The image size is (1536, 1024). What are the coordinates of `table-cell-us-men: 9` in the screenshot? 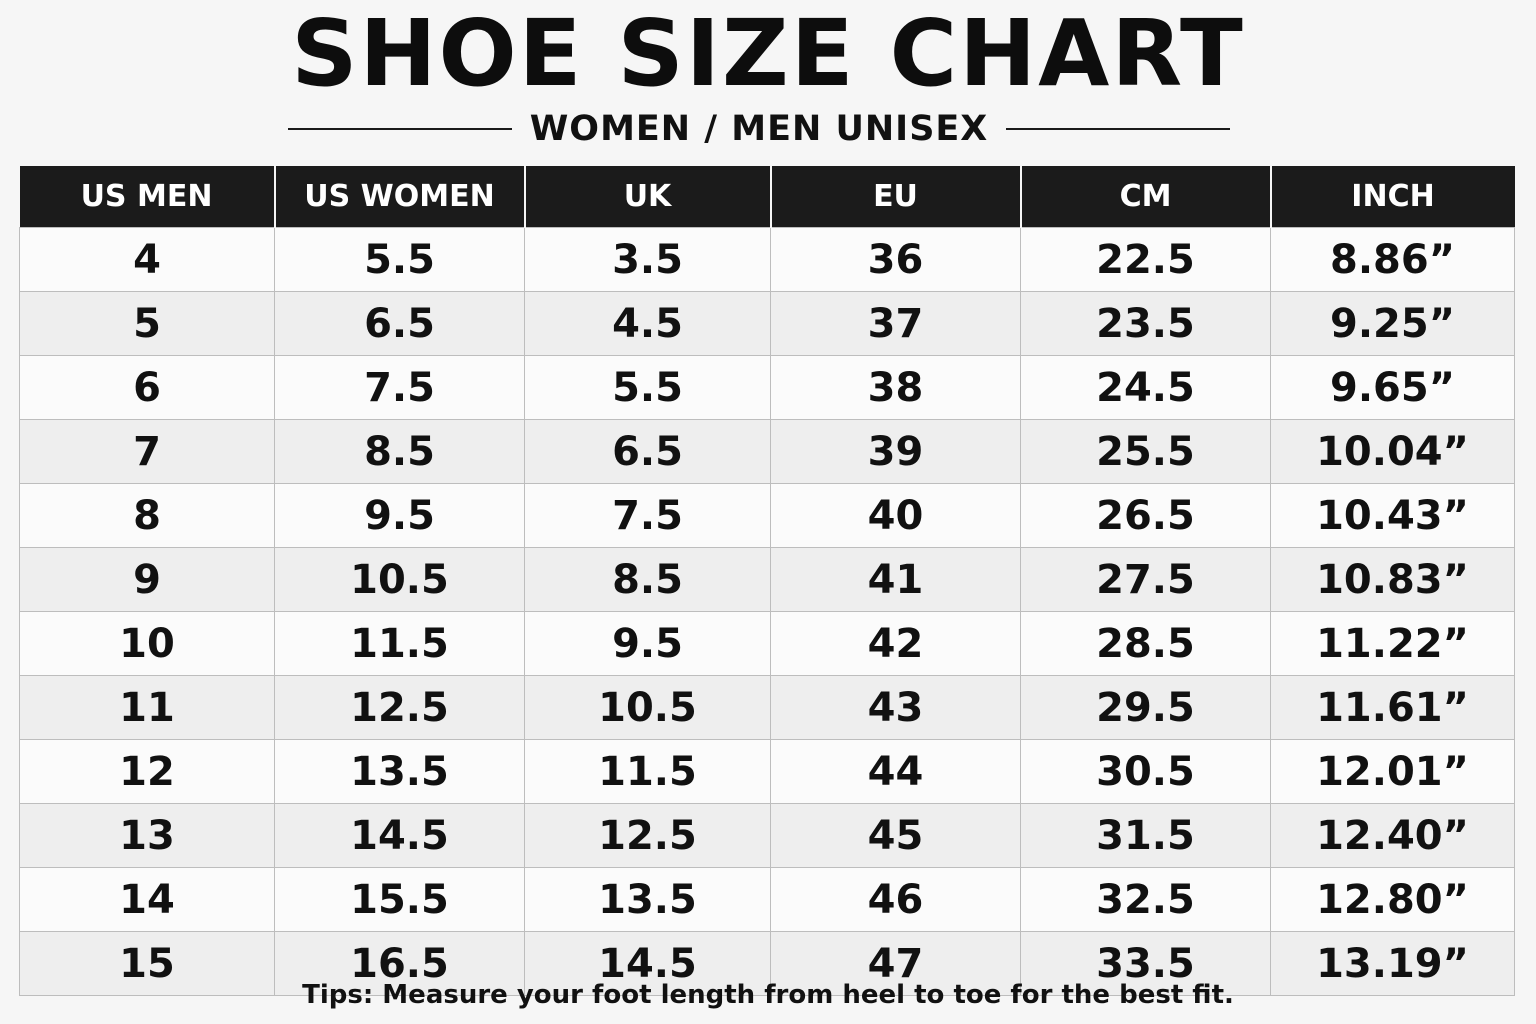 It's located at (147, 579).